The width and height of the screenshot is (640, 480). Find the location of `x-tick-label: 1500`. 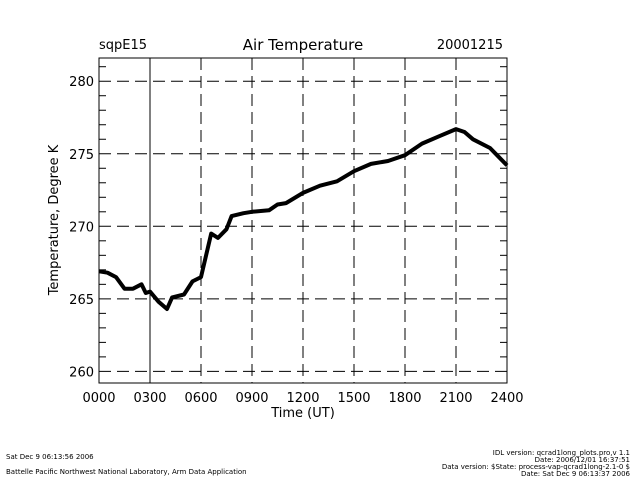

x-tick-label: 1500 is located at coordinates (353, 398).